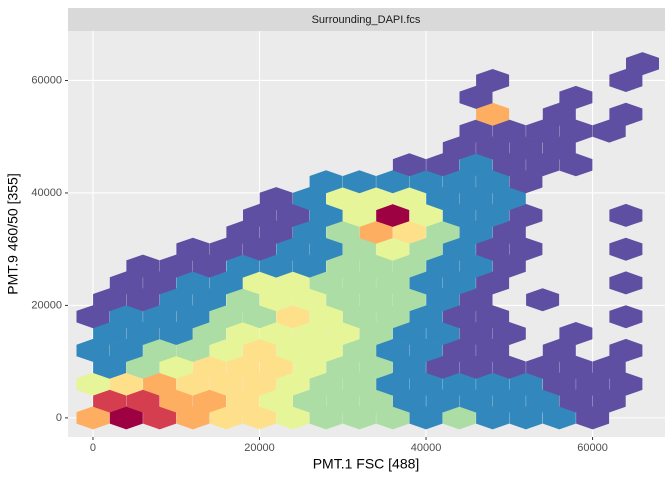 The width and height of the screenshot is (672, 480). I want to click on y-tick-label: 20000, so click(46, 305).